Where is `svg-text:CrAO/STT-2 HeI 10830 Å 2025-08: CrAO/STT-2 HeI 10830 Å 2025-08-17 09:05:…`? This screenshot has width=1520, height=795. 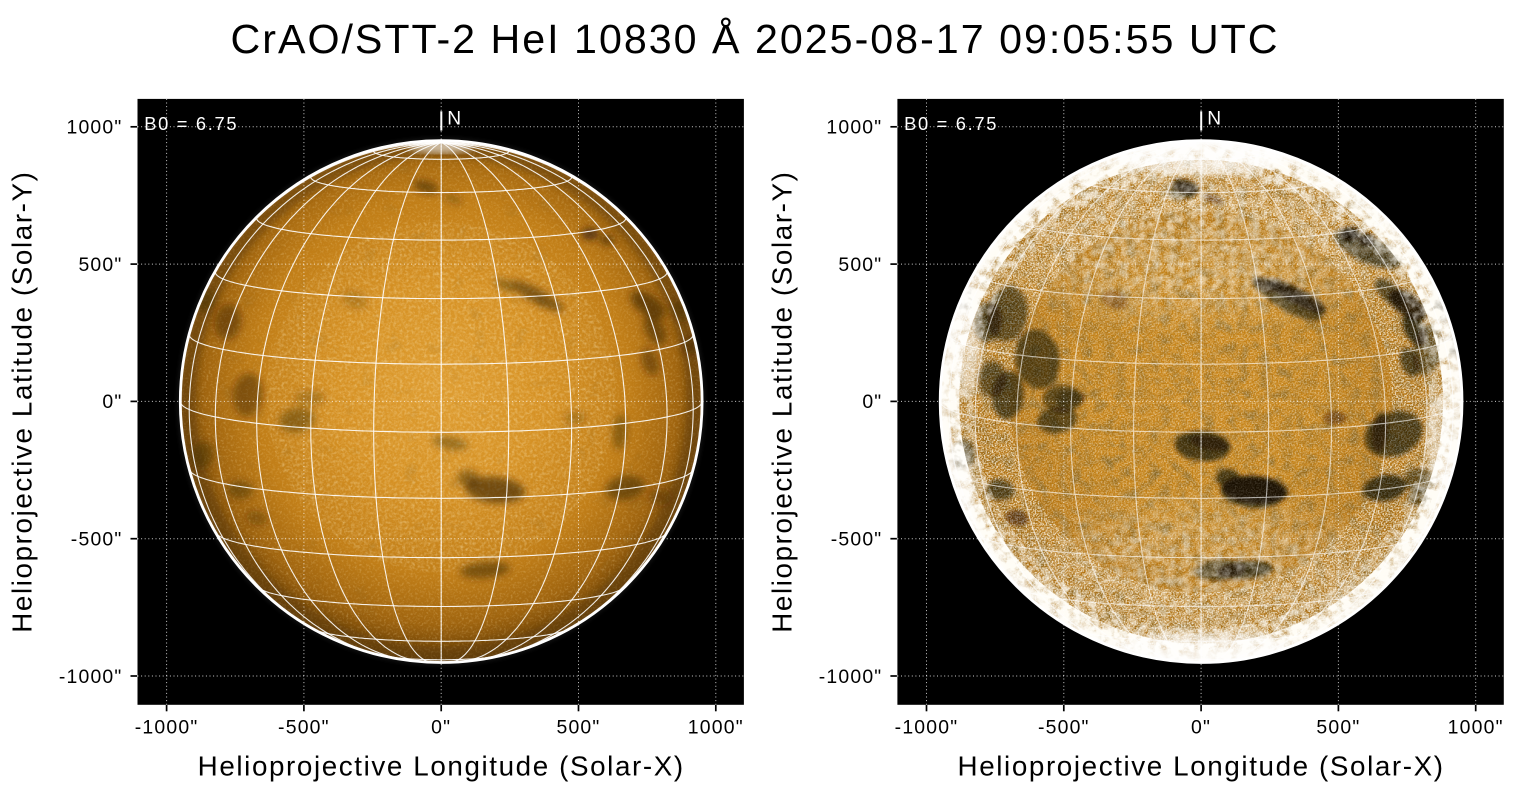
svg-text:CrAO/STT-2 HeI 10830 Å 2025-08: CrAO/STT-2 HeI 10830 Å 2025-08-17 09:05:… is located at coordinates (755, 39).